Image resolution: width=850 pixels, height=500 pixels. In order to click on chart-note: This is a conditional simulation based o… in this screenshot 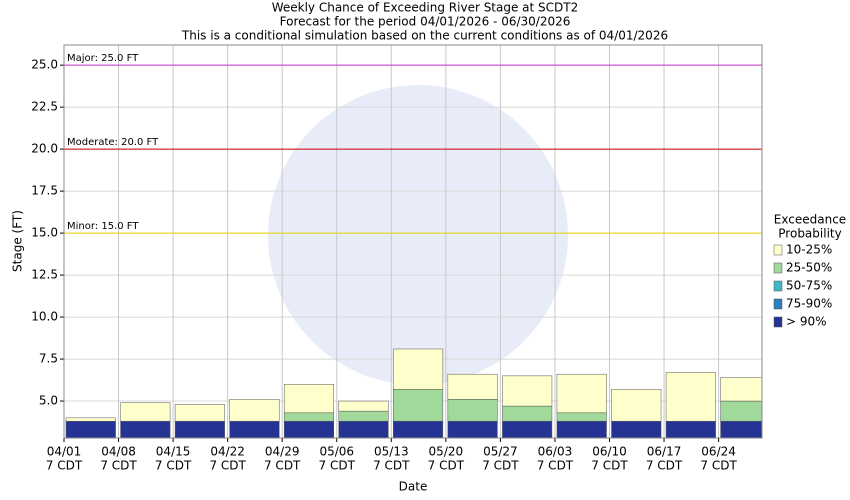, I will do `click(424, 36)`.